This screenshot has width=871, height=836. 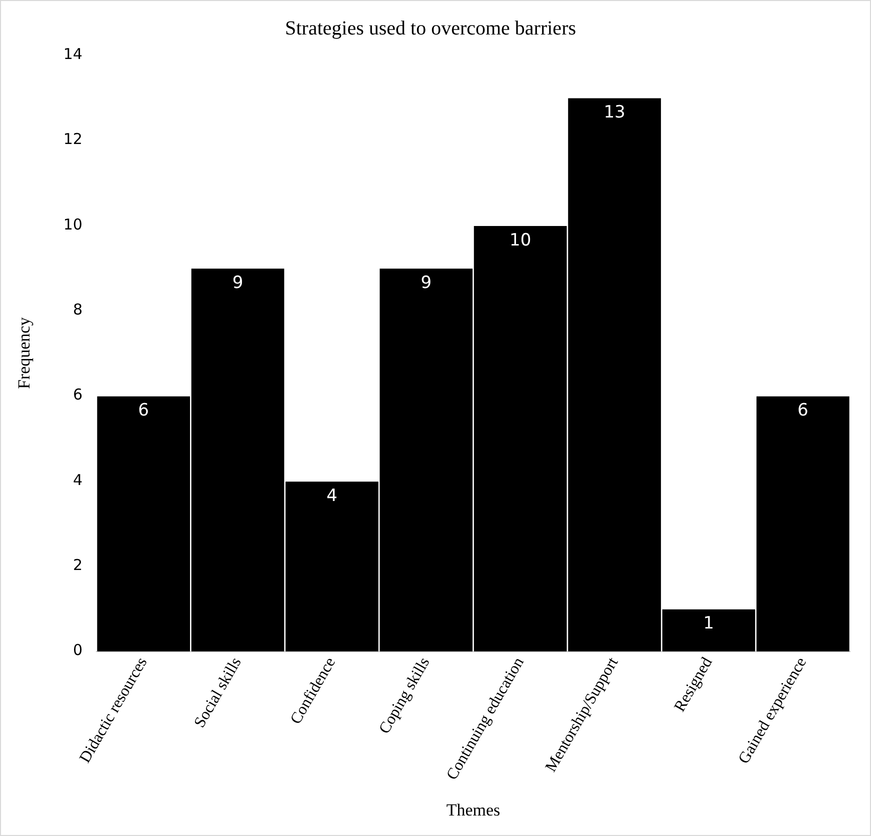 What do you see at coordinates (72, 139) in the screenshot?
I see `y-tick-label: 12` at bounding box center [72, 139].